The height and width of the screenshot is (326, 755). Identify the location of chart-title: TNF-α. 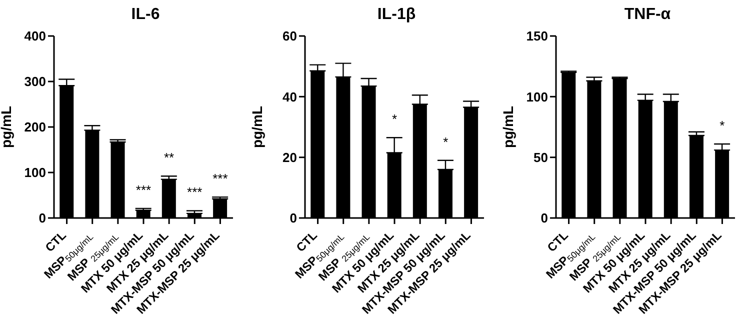
(647, 15).